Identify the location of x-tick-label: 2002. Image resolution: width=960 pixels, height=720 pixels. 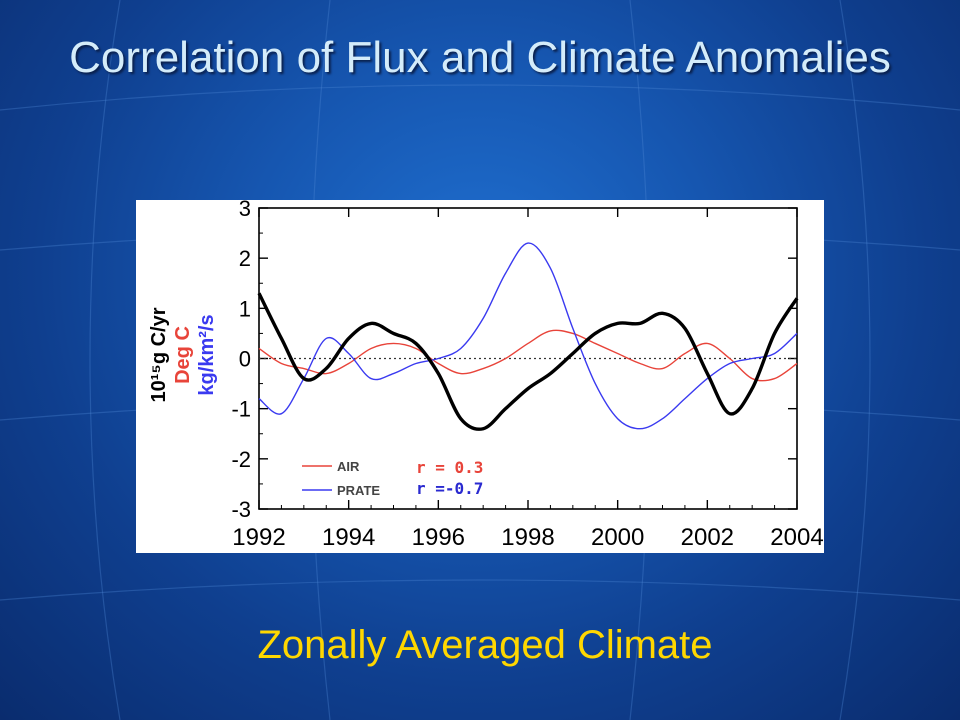
(707, 537).